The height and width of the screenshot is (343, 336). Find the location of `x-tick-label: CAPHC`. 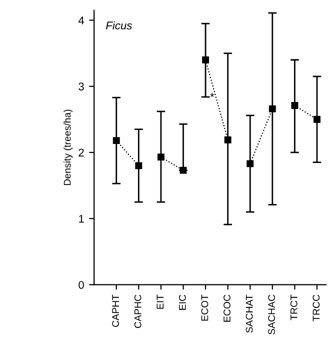

x-tick-label: CAPHC is located at coordinates (138, 311).